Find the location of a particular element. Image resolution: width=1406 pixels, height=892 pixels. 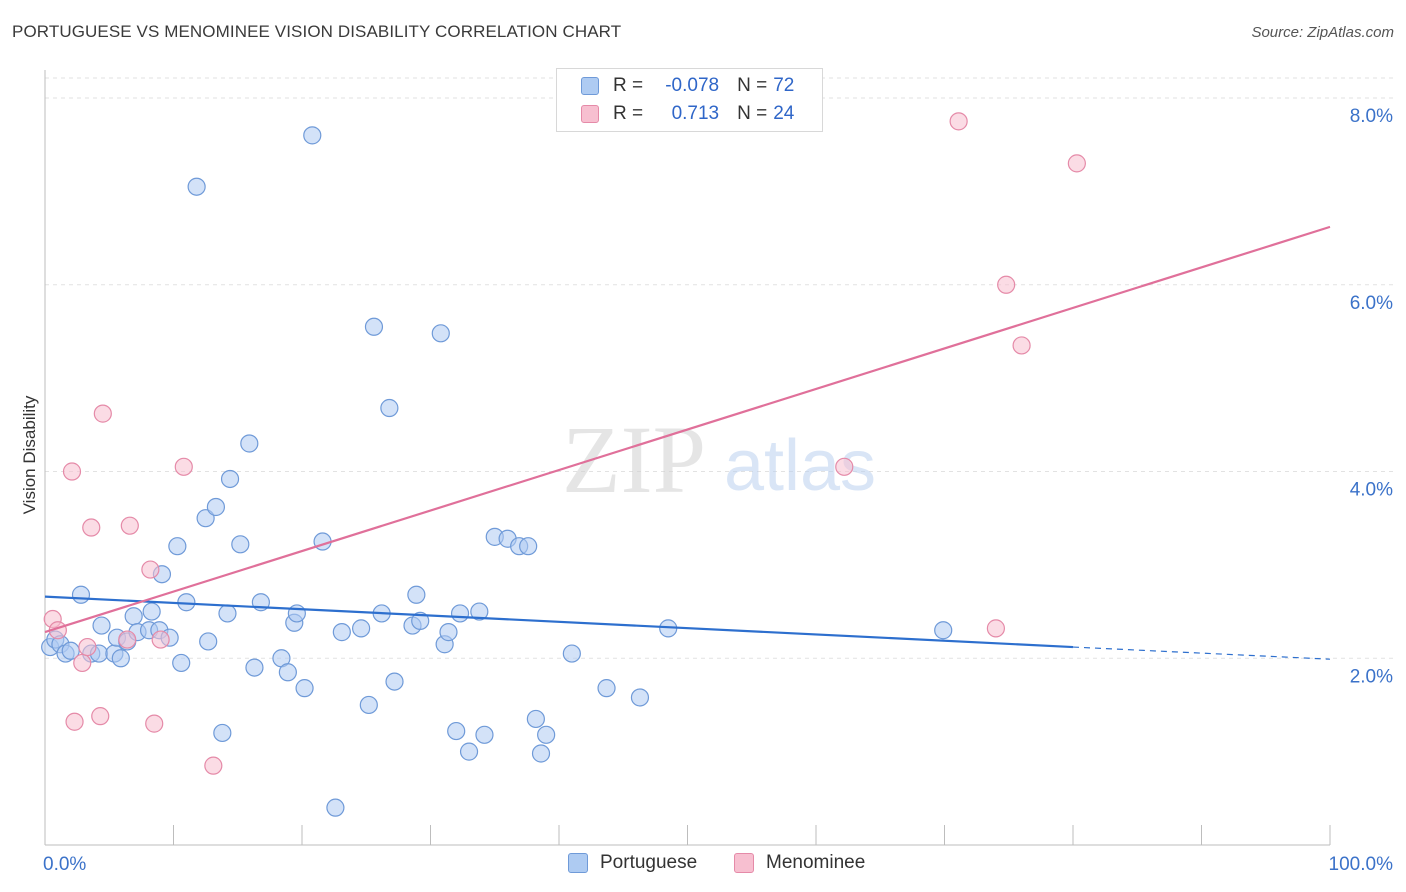

legend-item-menominee: Menominee is located at coordinates (799, 863).